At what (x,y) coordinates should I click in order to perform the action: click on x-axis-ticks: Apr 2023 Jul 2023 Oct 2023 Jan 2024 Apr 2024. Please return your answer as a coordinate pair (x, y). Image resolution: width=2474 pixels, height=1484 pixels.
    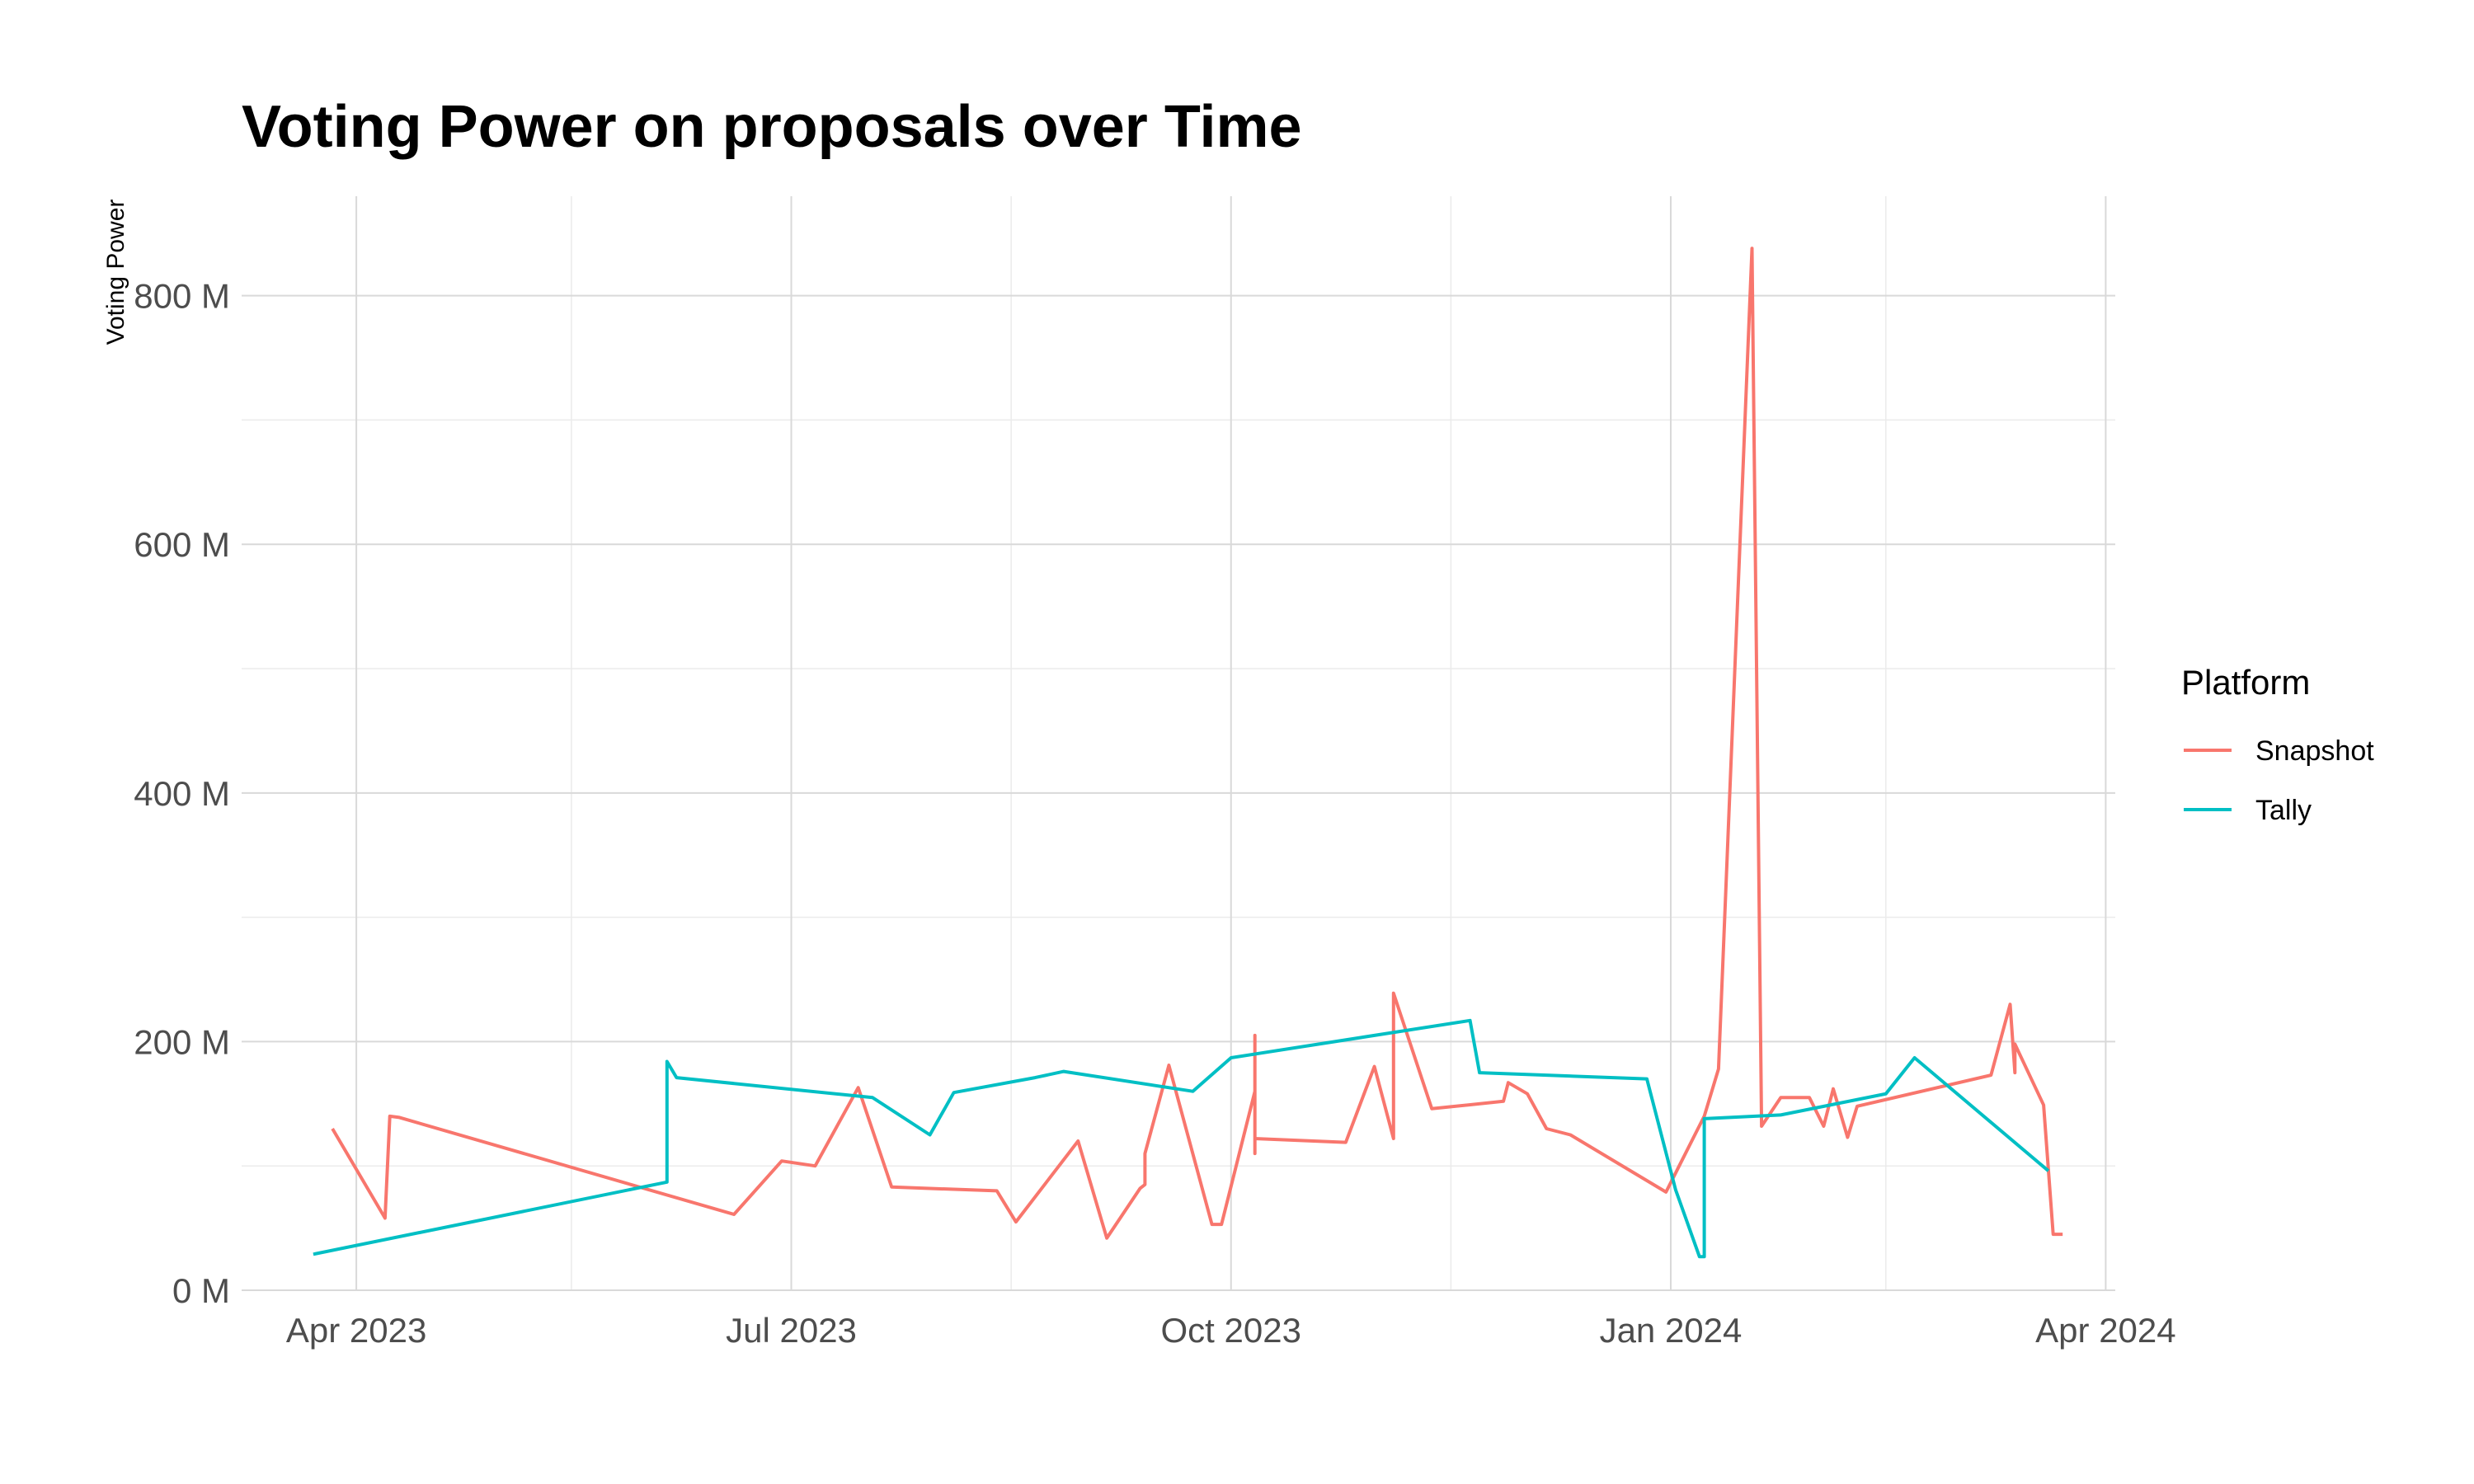
    Looking at the image, I should click on (1231, 1330).